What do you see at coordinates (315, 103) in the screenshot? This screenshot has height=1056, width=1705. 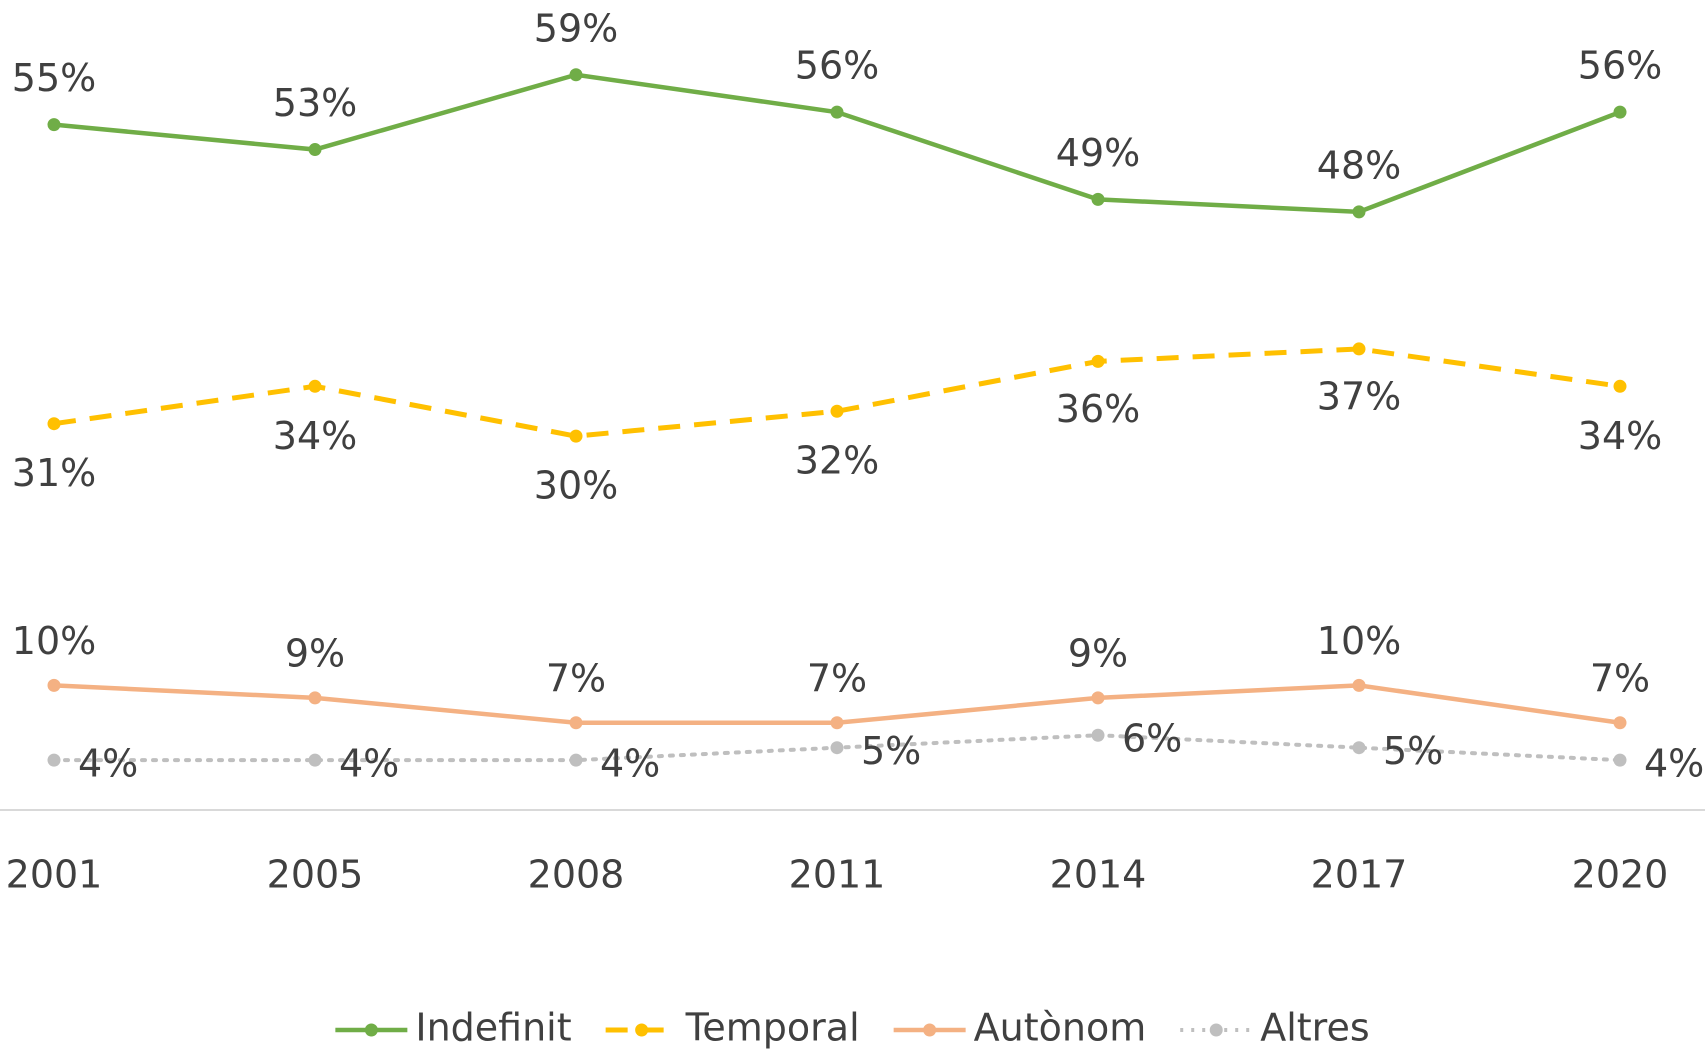 I see `data-label: 53%` at bounding box center [315, 103].